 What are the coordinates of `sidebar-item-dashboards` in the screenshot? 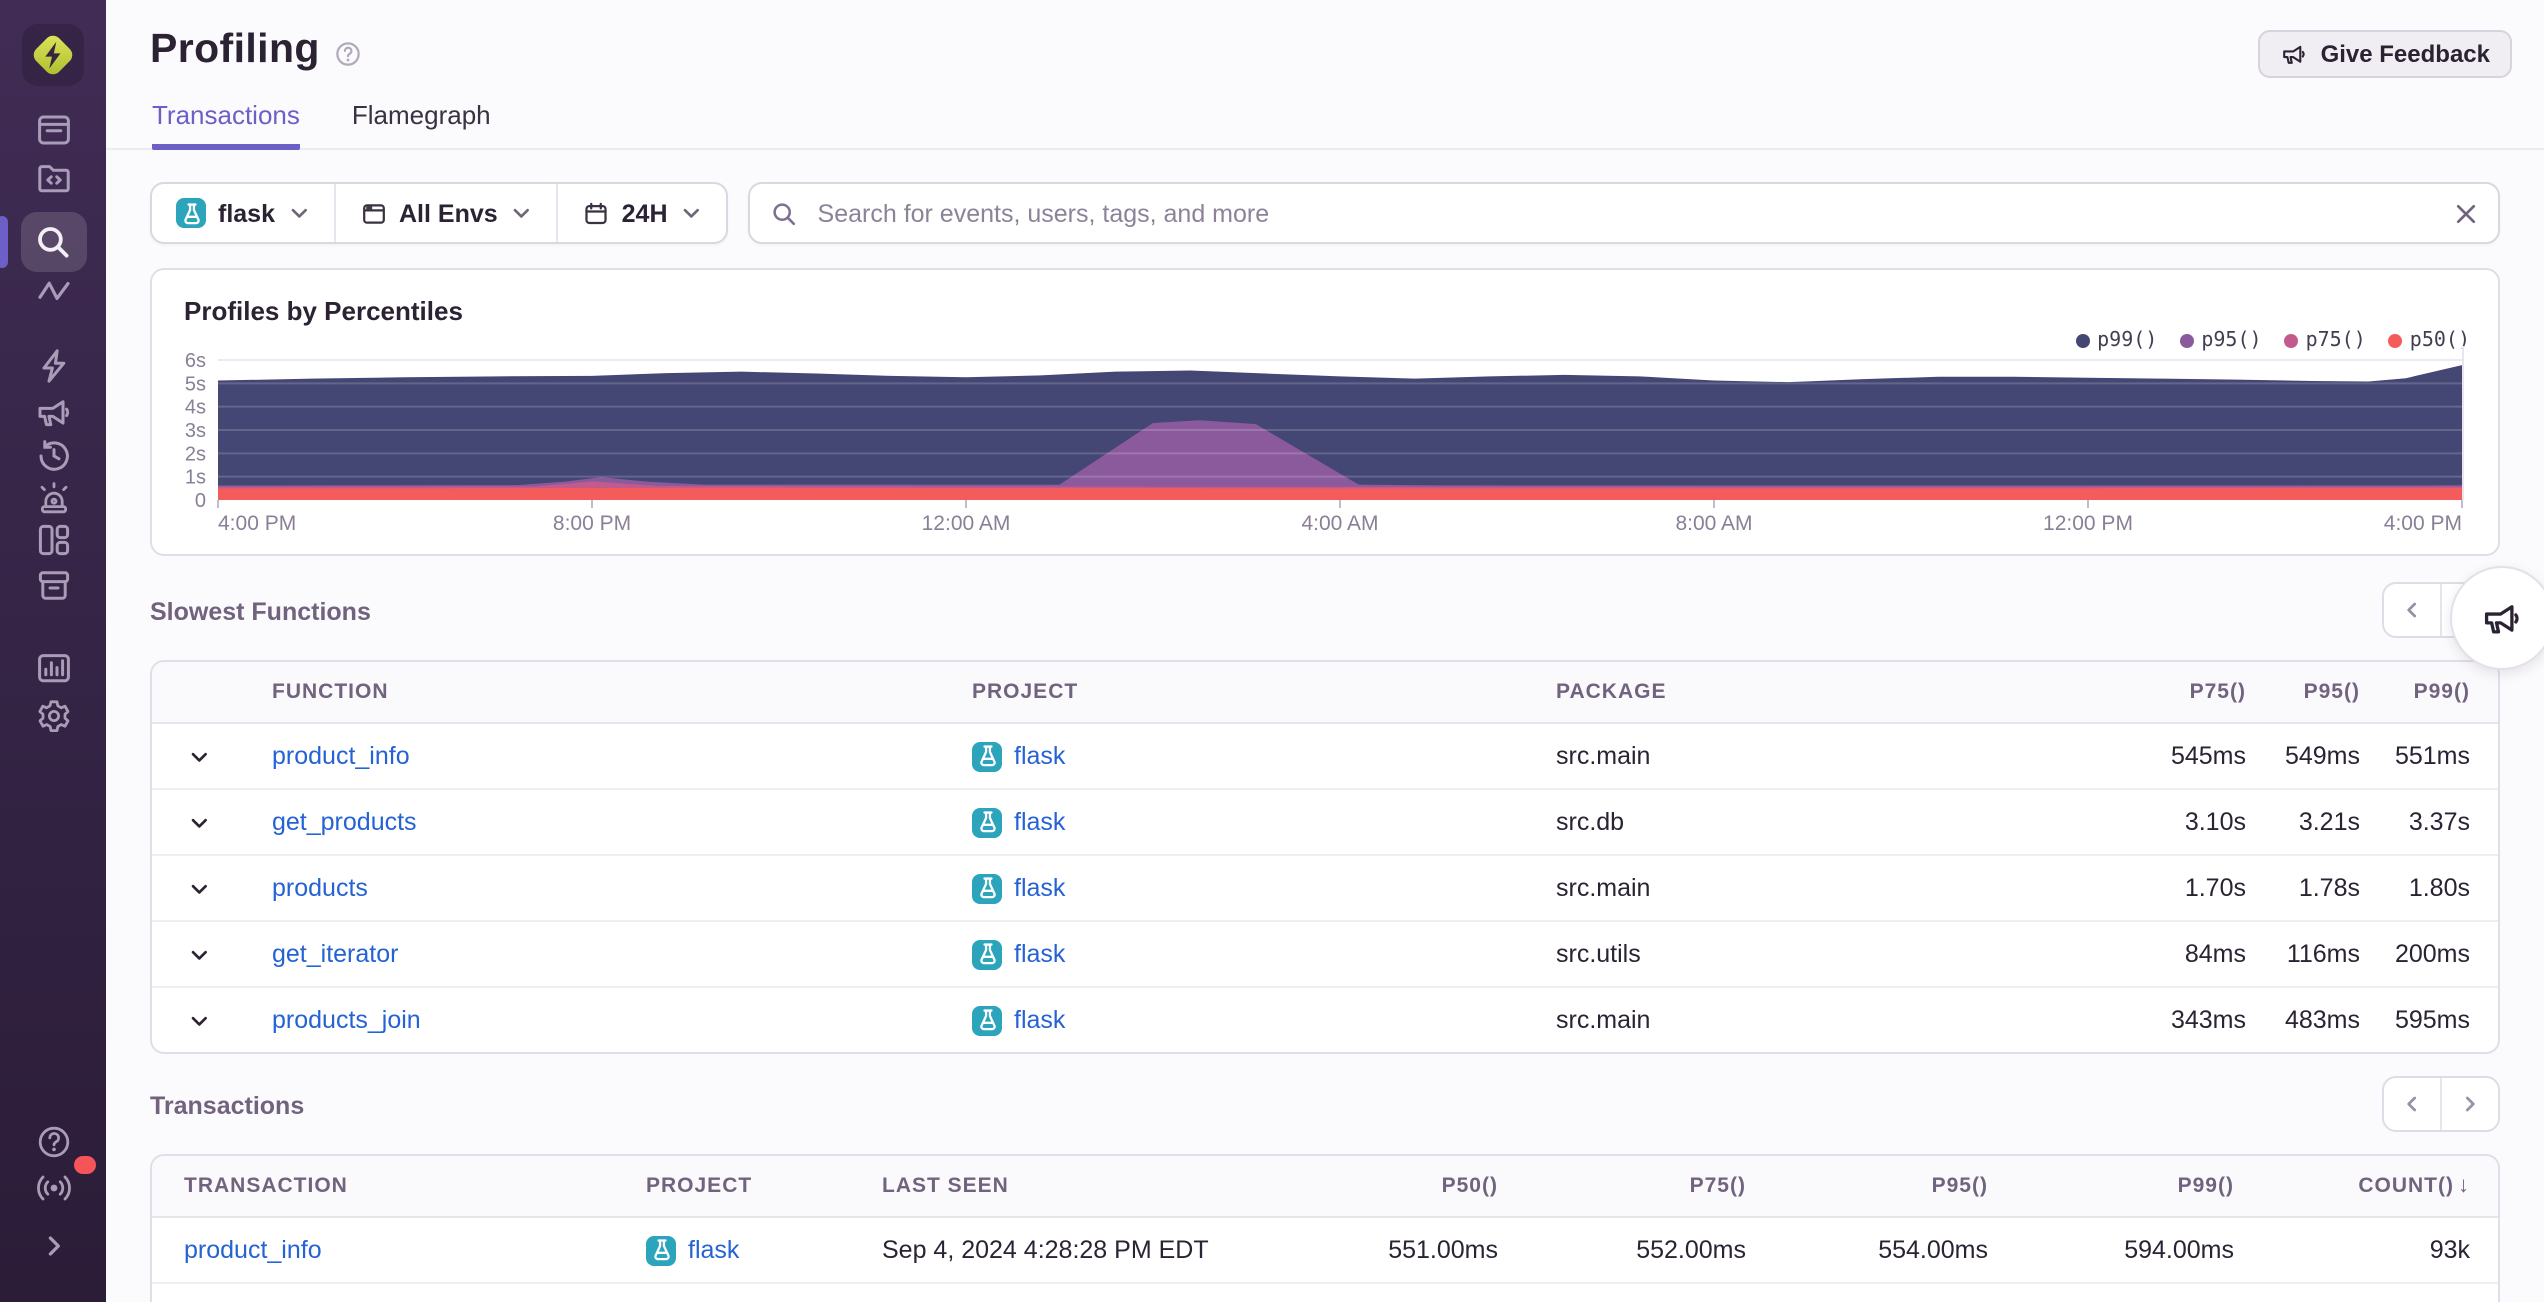 It's located at (53, 540).